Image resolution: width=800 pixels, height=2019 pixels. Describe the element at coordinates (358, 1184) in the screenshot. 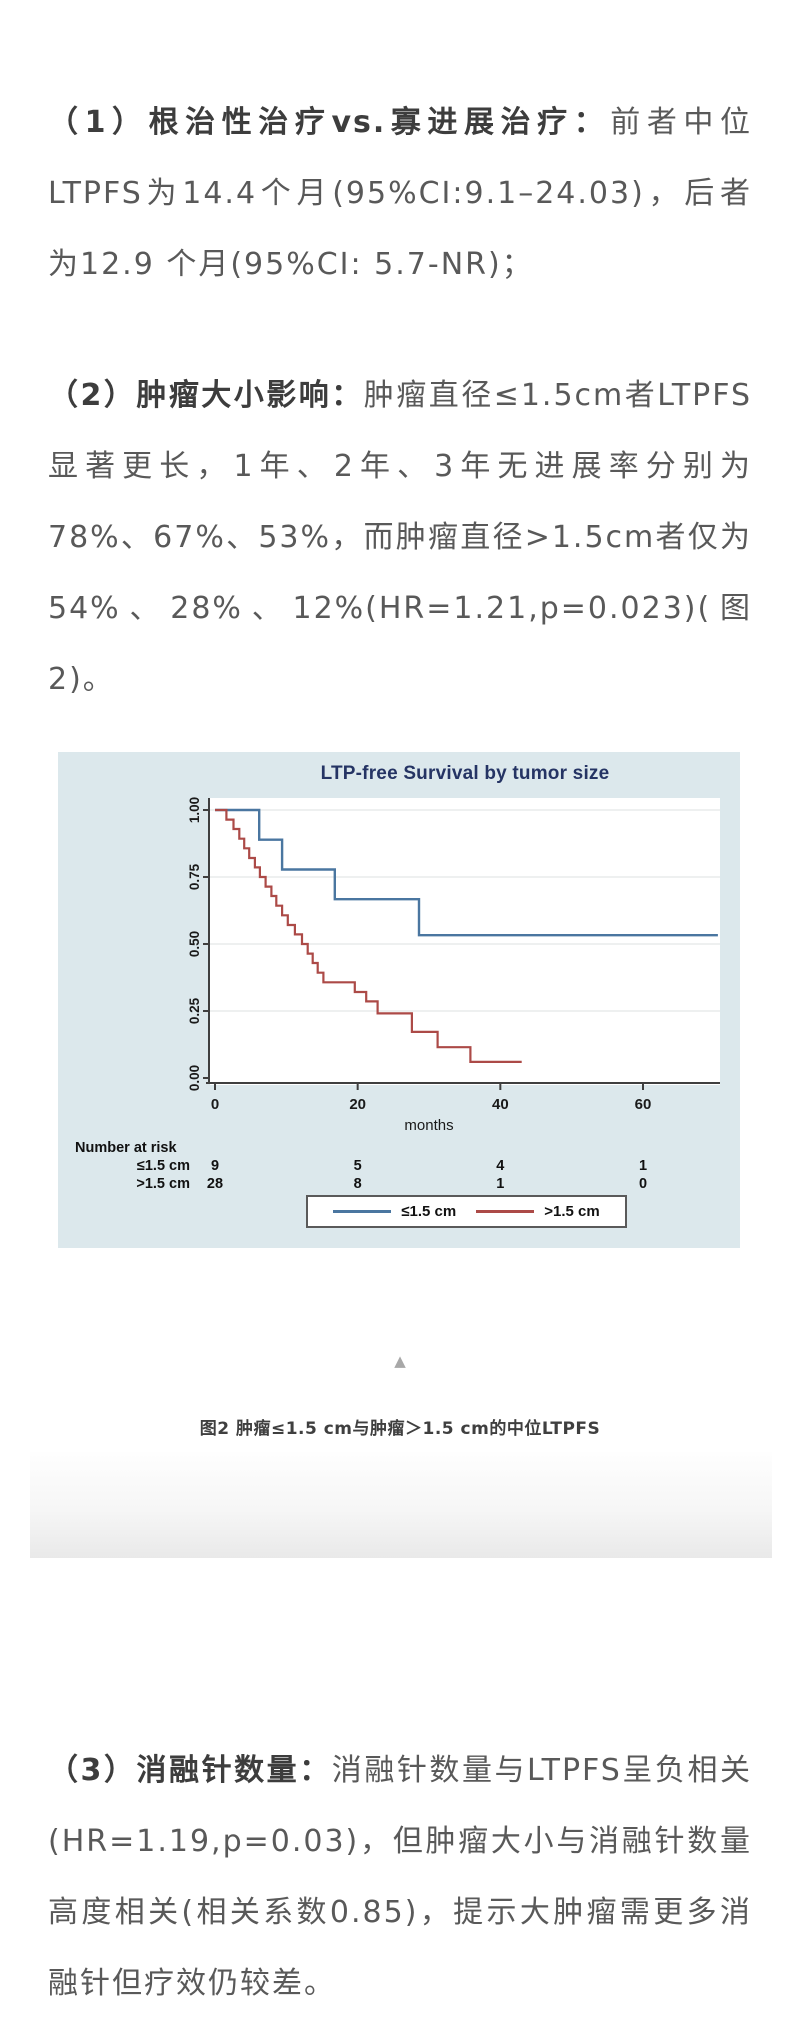

I see `risk-value: 8` at that location.